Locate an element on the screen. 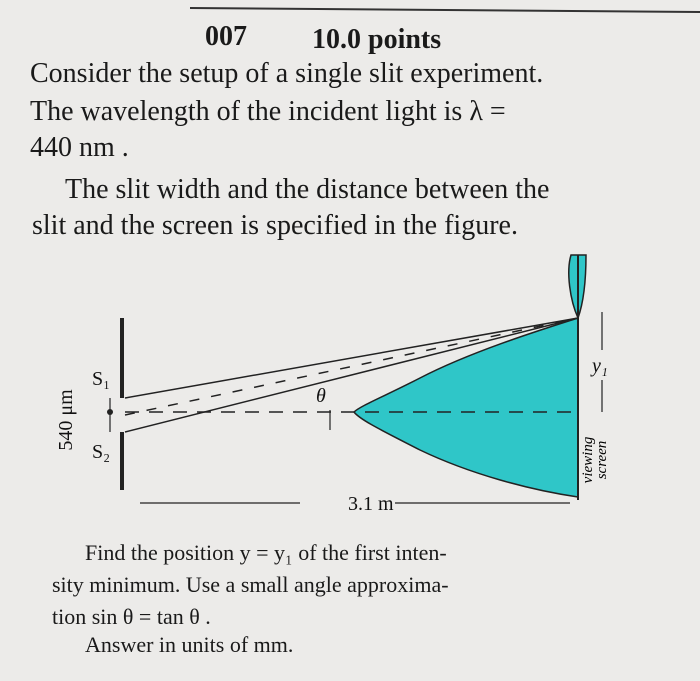  angle-label: θ is located at coordinates (321, 396).